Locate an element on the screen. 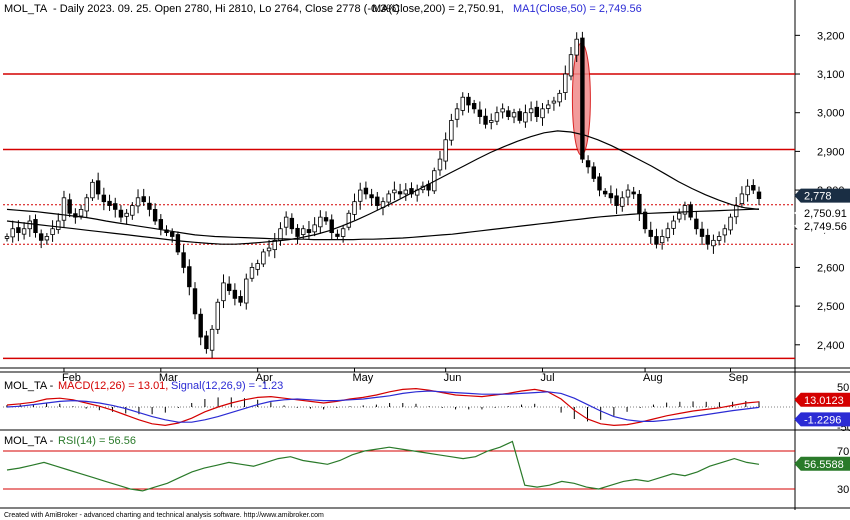 The width and height of the screenshot is (850, 520). rsi-header-symbol: MOL_TA - is located at coordinates (29, 441).